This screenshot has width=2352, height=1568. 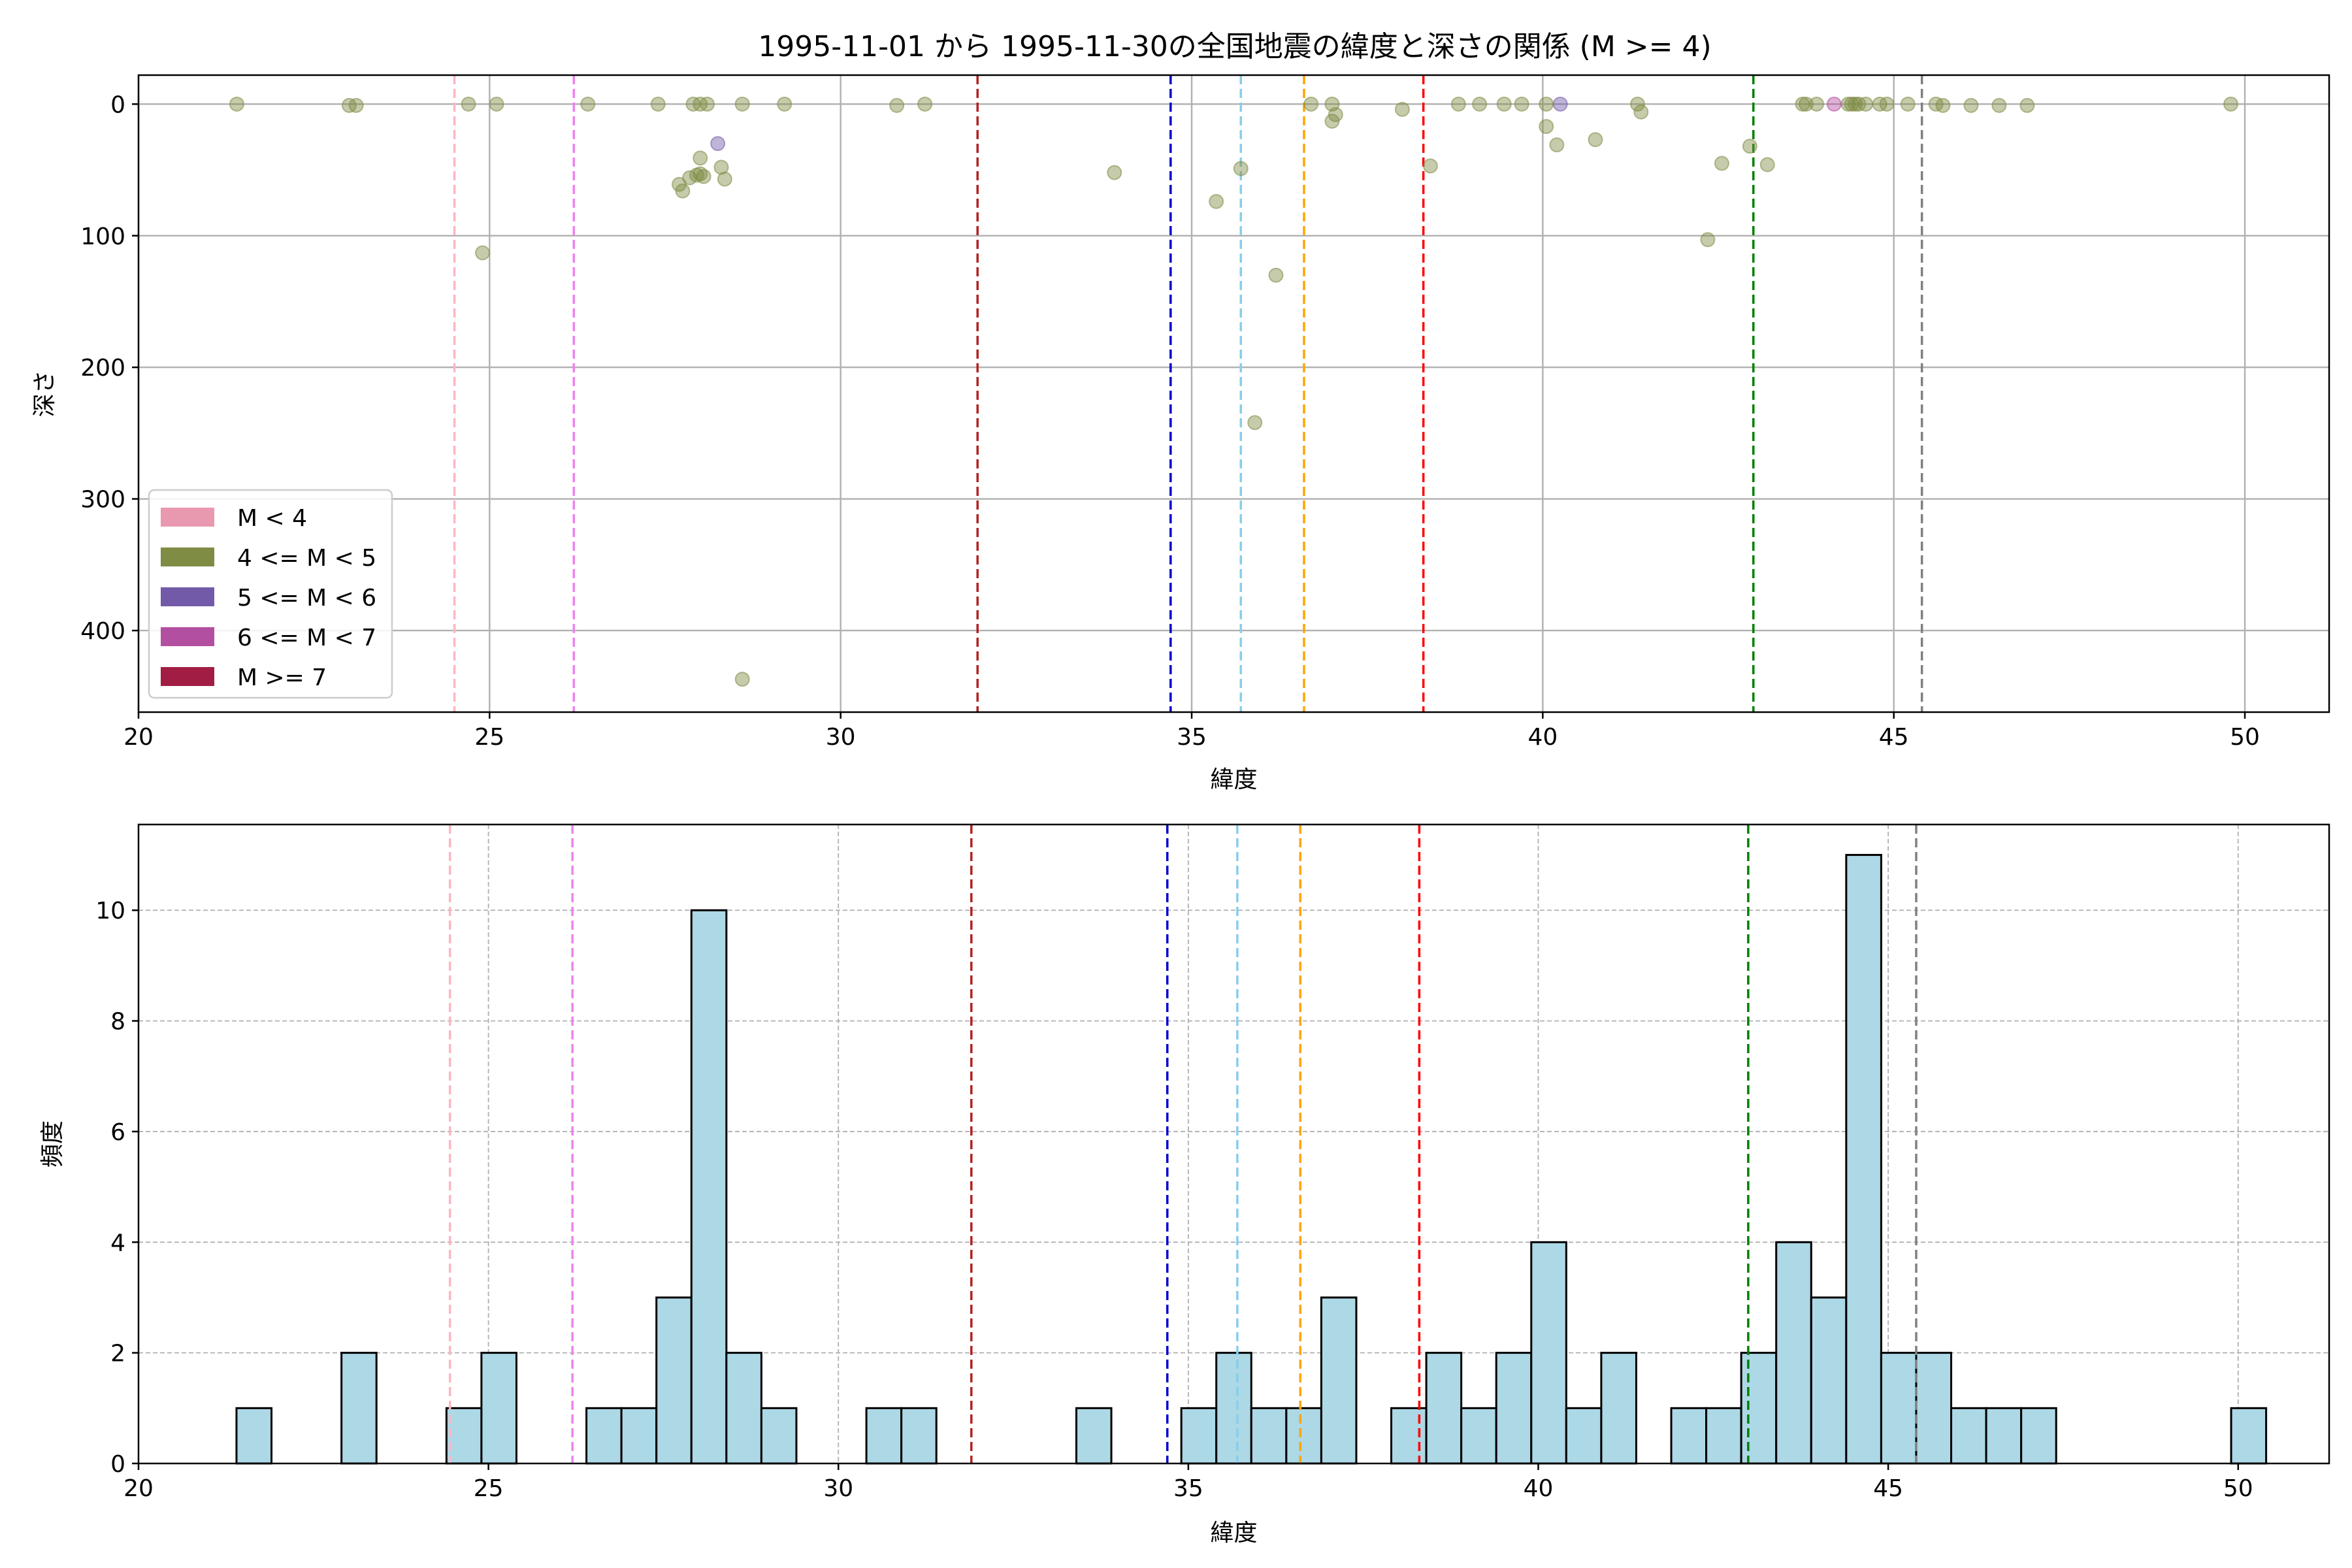 I want to click on legend-label: M >= 7, so click(x=282, y=677).